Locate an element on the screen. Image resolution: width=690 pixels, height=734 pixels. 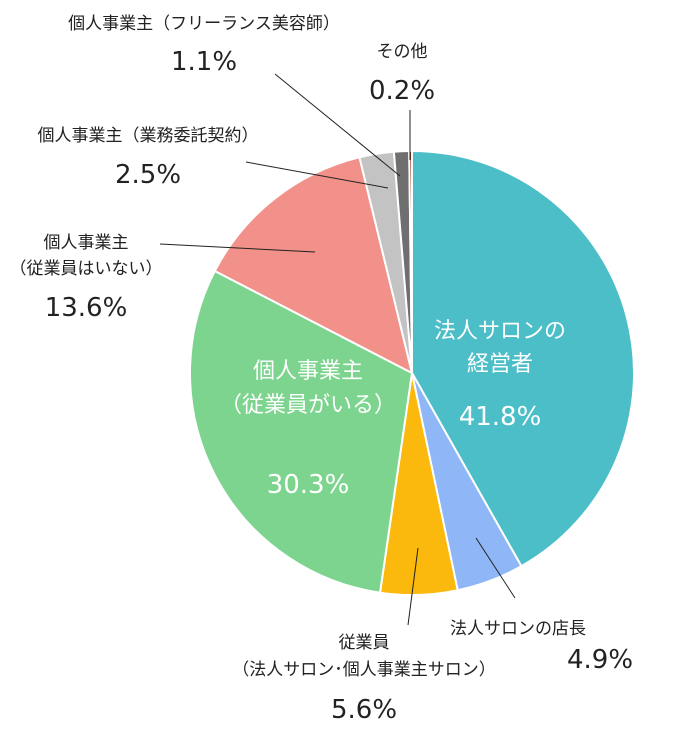
slice-name-label: 従業員 is located at coordinates (364, 643).